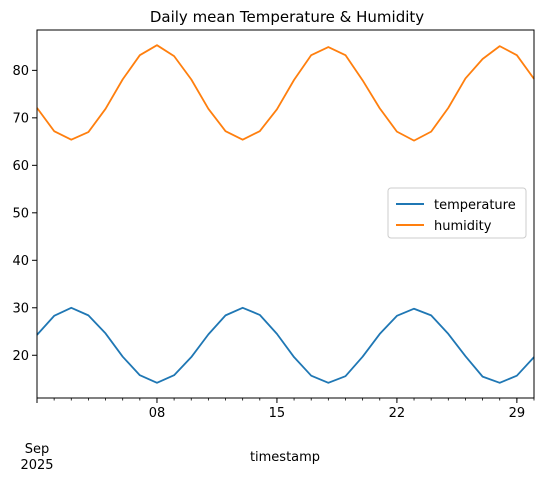  What do you see at coordinates (157, 413) in the screenshot?
I see `x-tick-label: 08` at bounding box center [157, 413].